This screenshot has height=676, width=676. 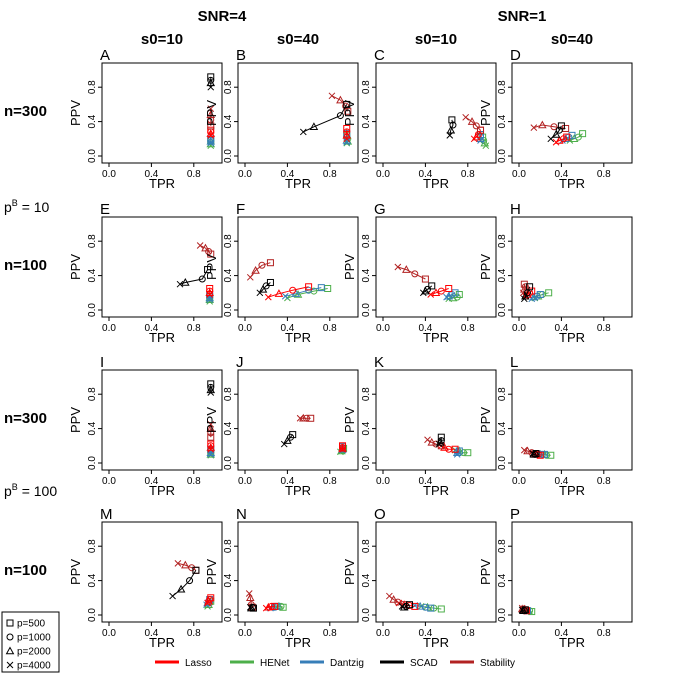 What do you see at coordinates (514, 362) in the screenshot?
I see `panel-letter: L` at bounding box center [514, 362].